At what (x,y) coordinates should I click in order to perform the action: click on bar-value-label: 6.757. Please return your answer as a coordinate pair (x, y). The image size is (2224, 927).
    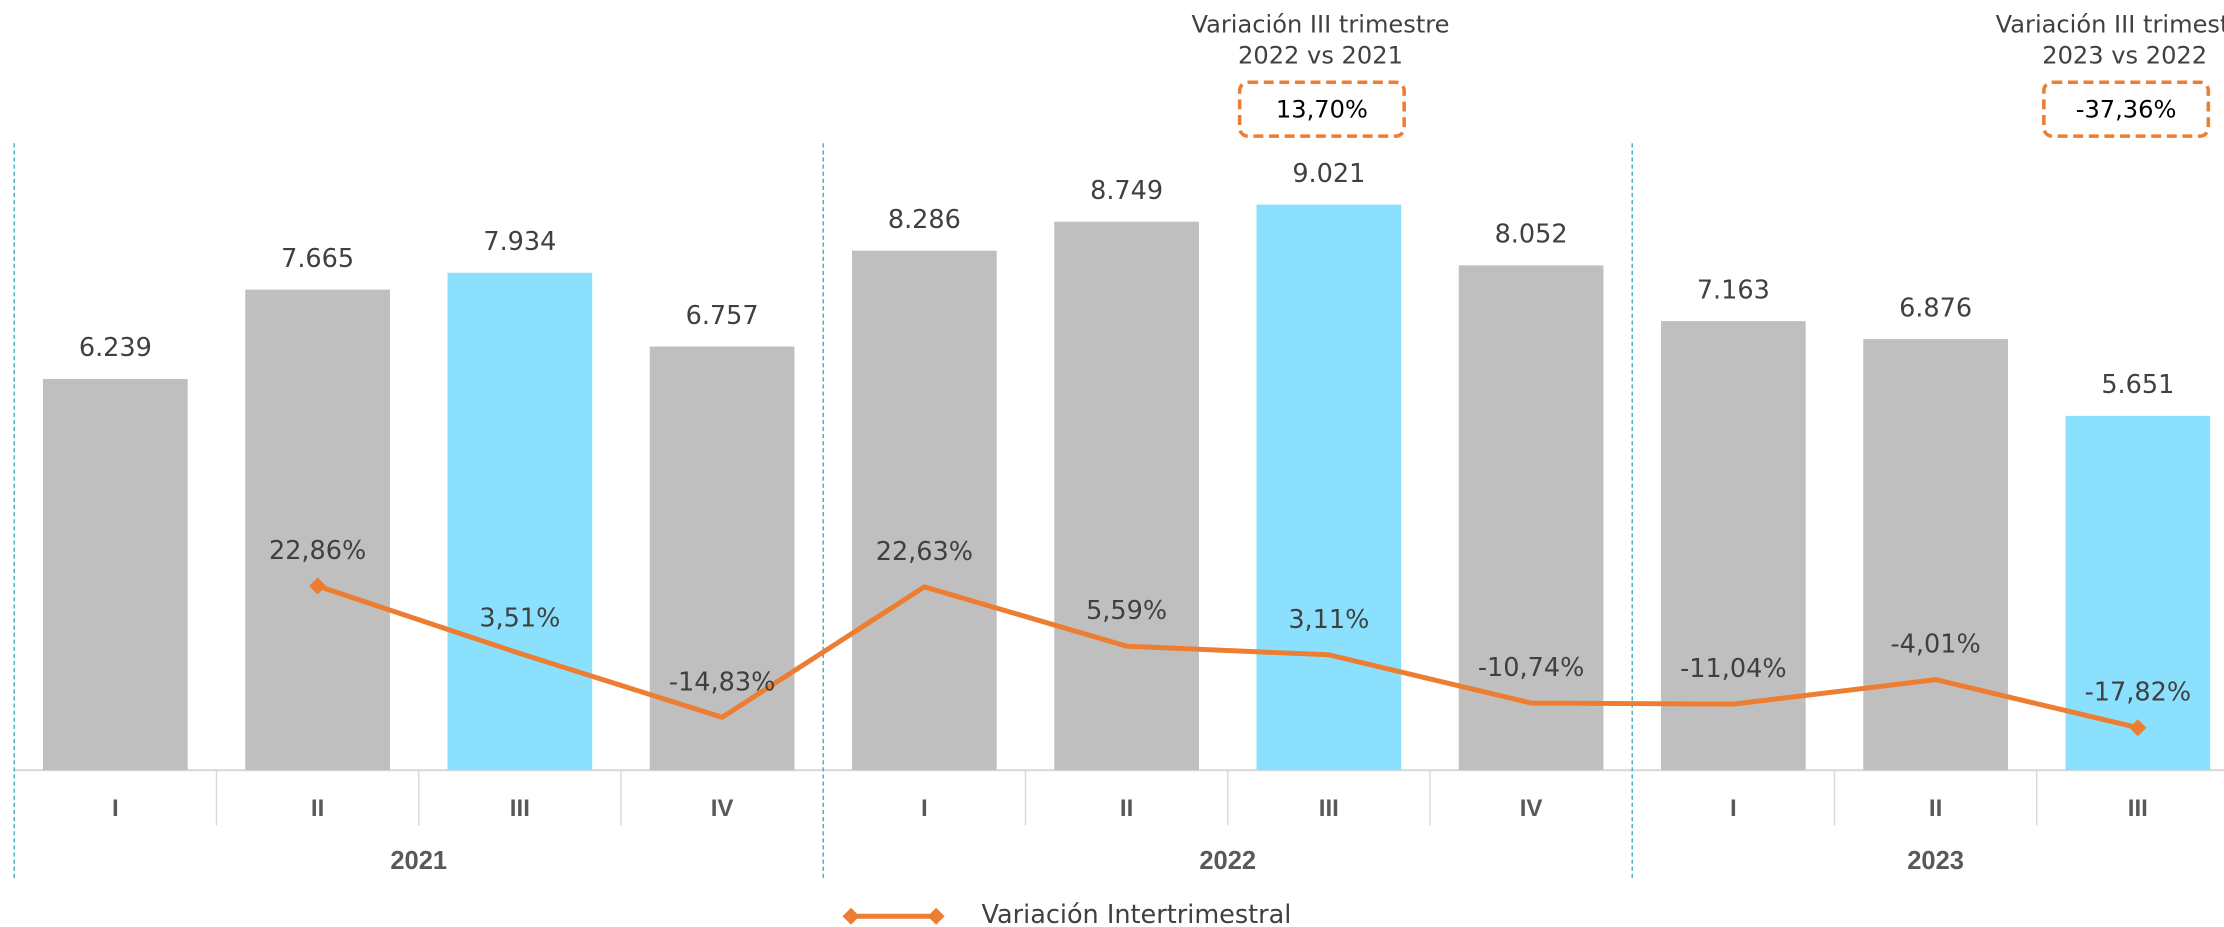
    Looking at the image, I should click on (722, 316).